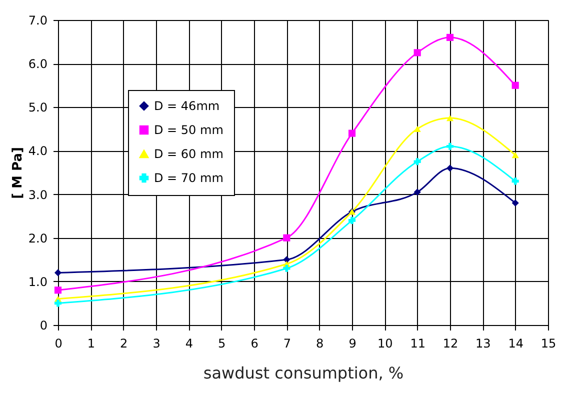  I want to click on x-tick-label: 12, so click(450, 343).